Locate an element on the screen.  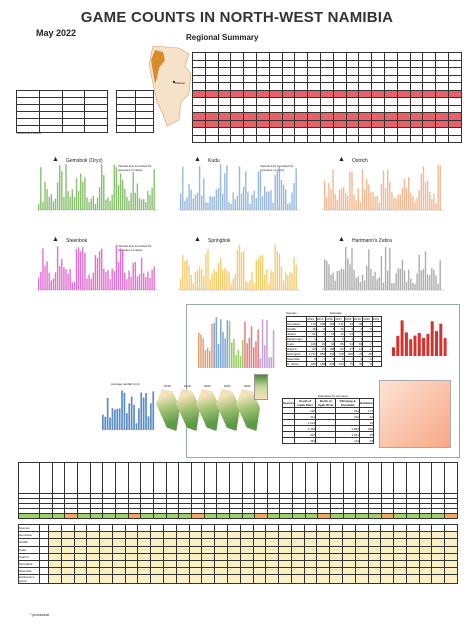
species-trend-chart is located at coordinates (236, 342).